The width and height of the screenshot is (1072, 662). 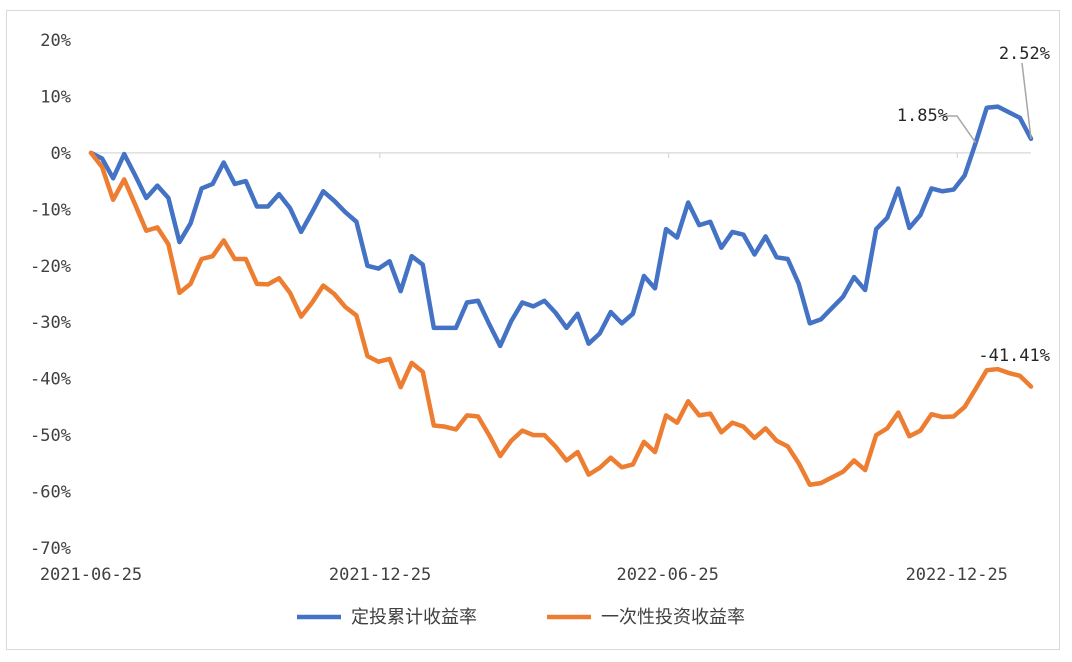 What do you see at coordinates (50, 210) in the screenshot?
I see `y-tick-label: -10%` at bounding box center [50, 210].